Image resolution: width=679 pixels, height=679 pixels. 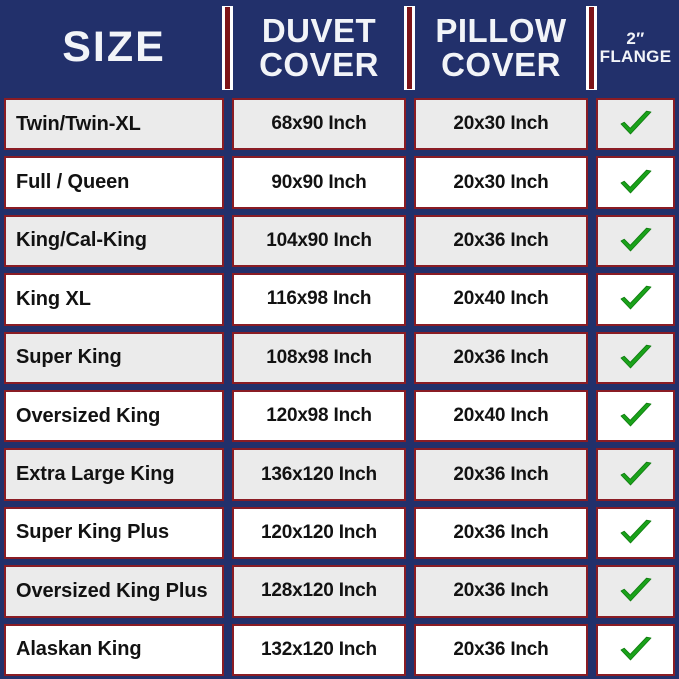 I want to click on cell-value-duvet: 68x90 Inch, so click(x=319, y=124).